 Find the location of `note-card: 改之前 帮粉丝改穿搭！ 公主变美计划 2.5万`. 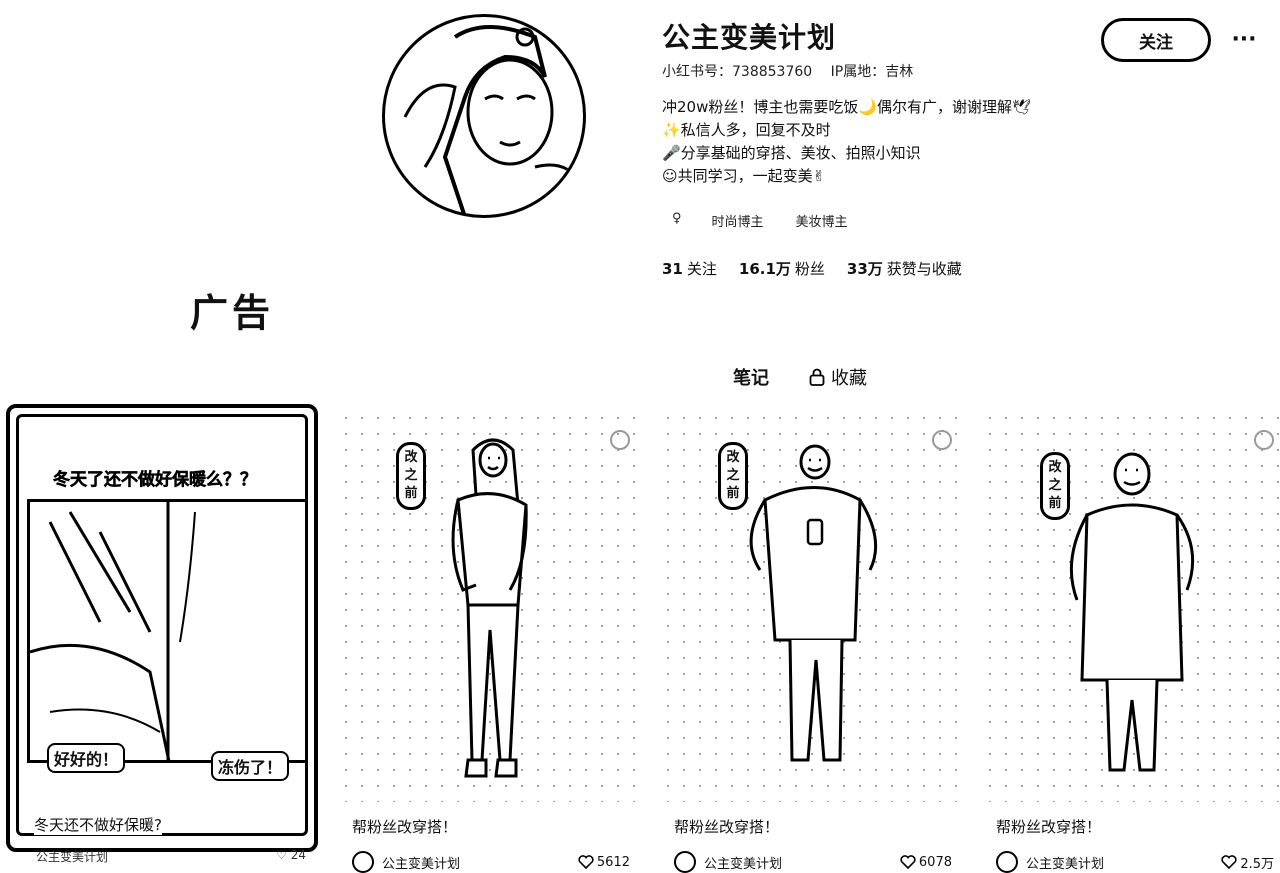

note-card: 改之前 帮粉丝改穿搭！ 公主变美计划 2.5万 is located at coordinates (1131, 641).